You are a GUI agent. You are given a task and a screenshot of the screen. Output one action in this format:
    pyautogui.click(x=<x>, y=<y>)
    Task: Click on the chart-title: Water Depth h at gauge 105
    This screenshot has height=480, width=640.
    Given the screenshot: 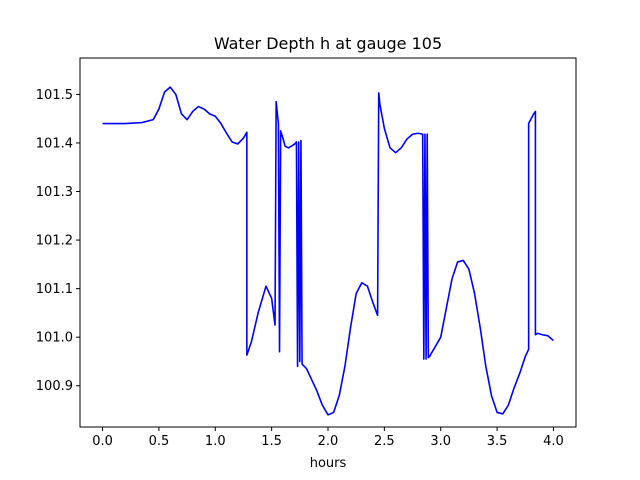 What is the action you would take?
    pyautogui.click(x=328, y=43)
    